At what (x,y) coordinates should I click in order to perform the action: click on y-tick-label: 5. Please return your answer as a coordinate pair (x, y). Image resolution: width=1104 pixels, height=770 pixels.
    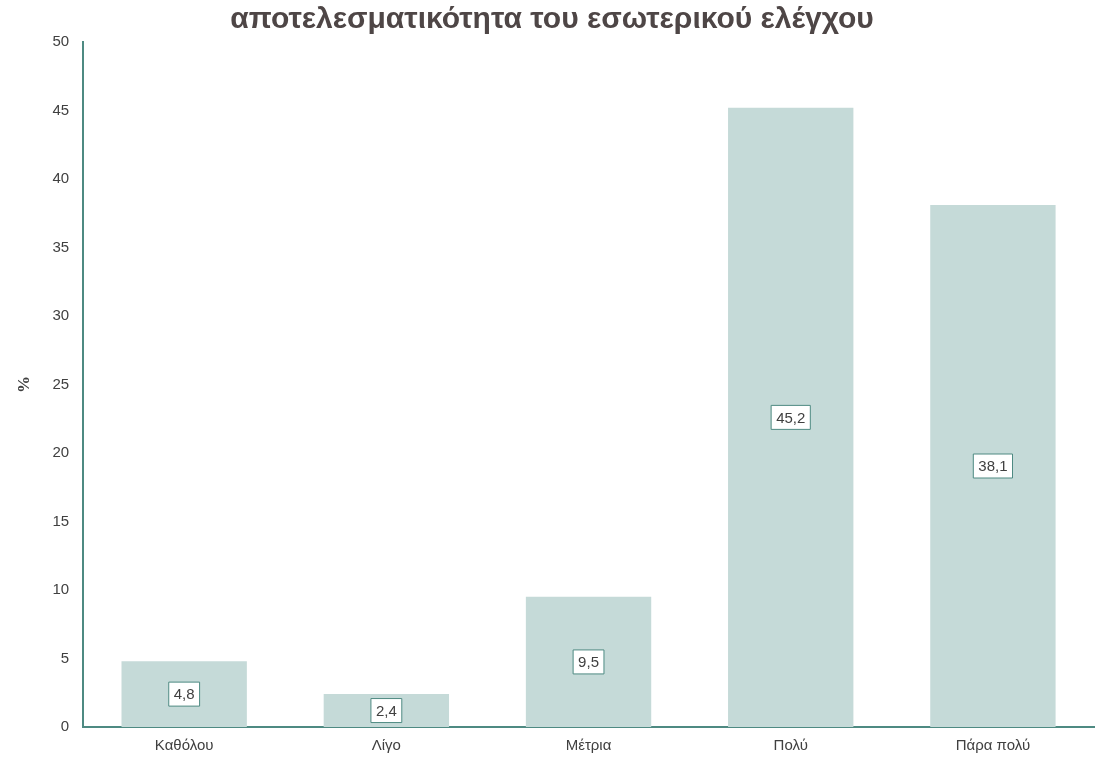
    Looking at the image, I should click on (65, 657).